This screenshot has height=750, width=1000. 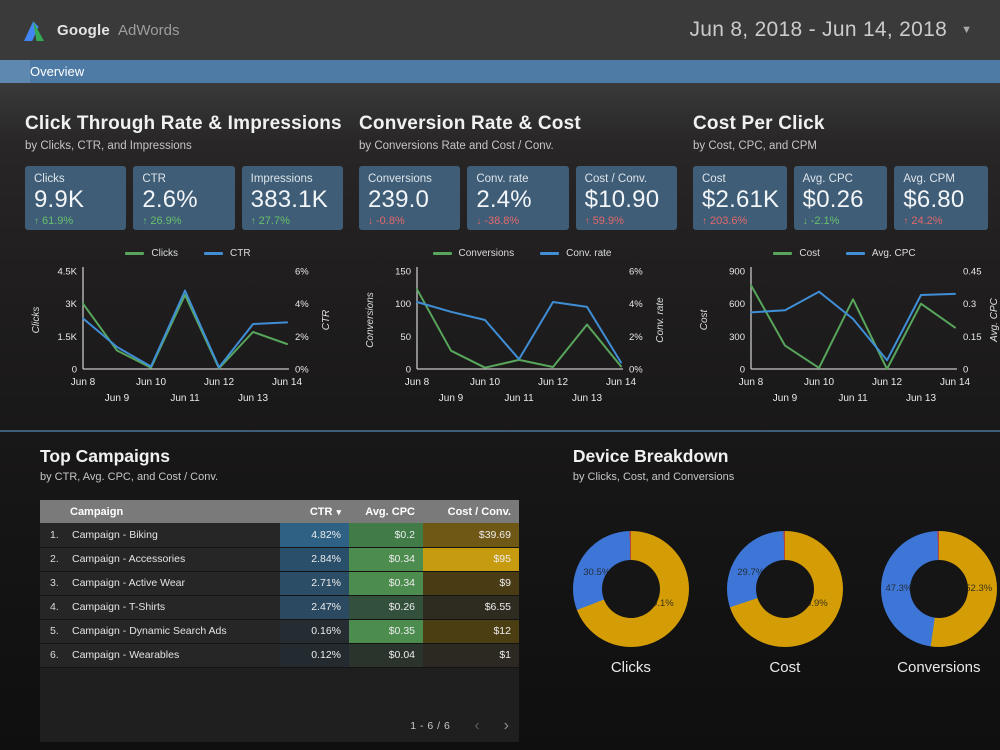 I want to click on scorecard-label: Avg. CPM, so click(x=929, y=179).